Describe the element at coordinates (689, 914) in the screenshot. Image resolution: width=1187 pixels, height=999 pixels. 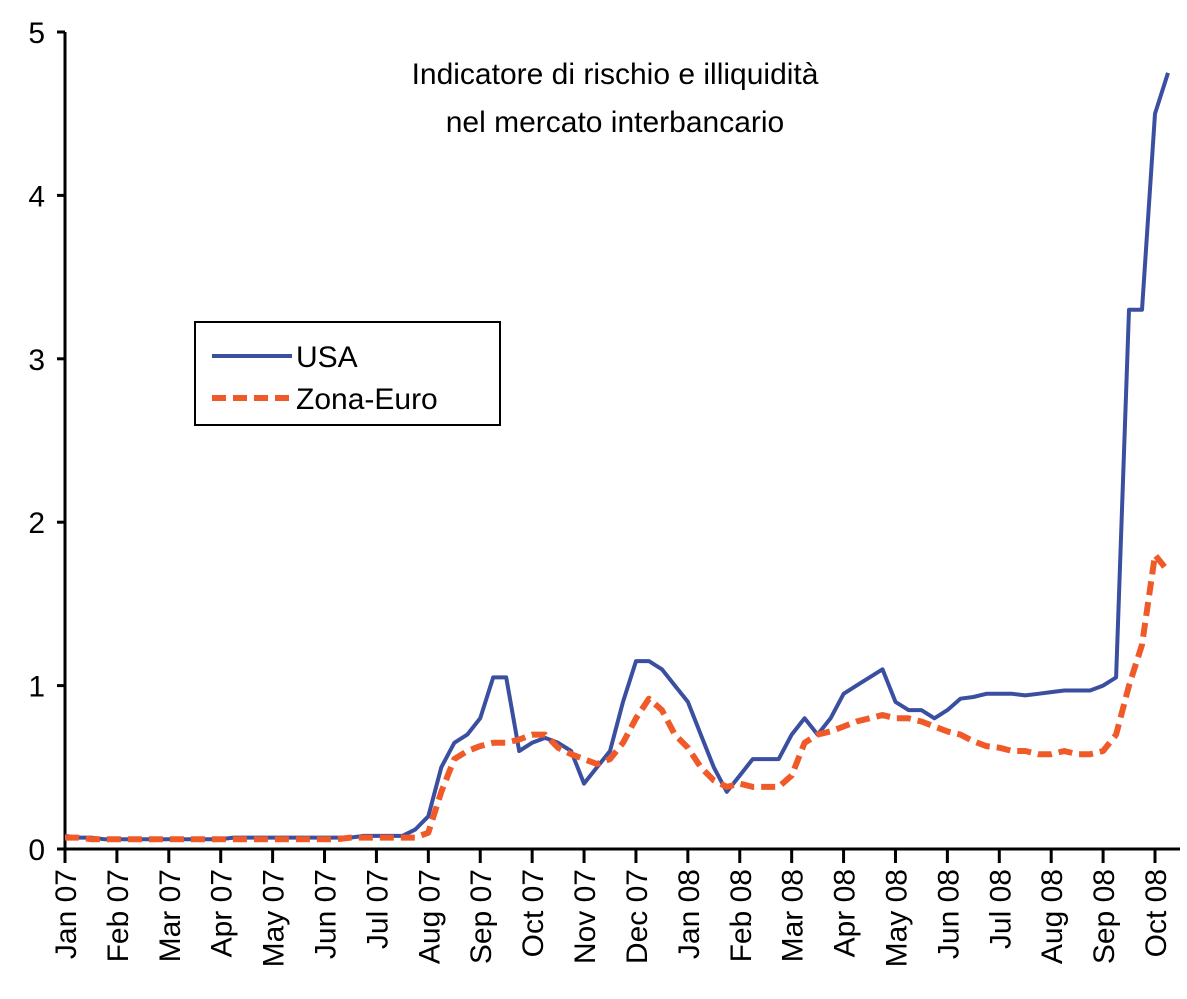
I see `x-tick-label: Jan 08` at that location.